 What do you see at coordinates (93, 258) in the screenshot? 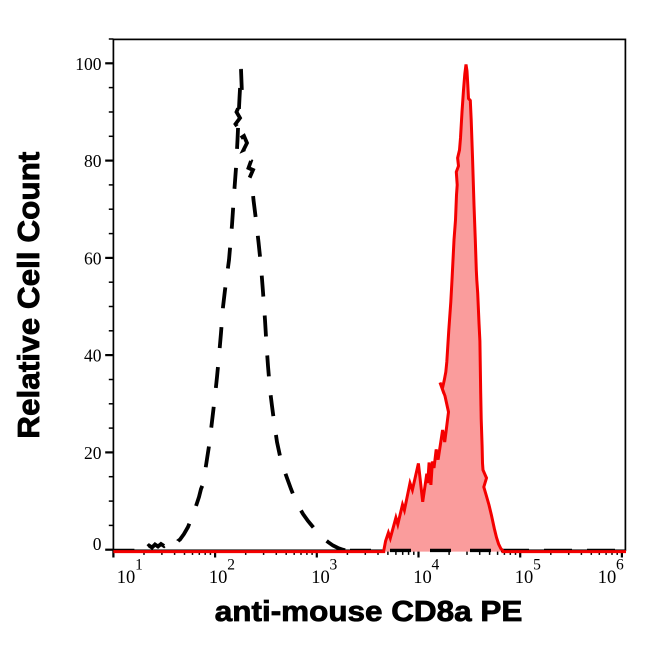
I see `svg-text: 60` at bounding box center [93, 258].